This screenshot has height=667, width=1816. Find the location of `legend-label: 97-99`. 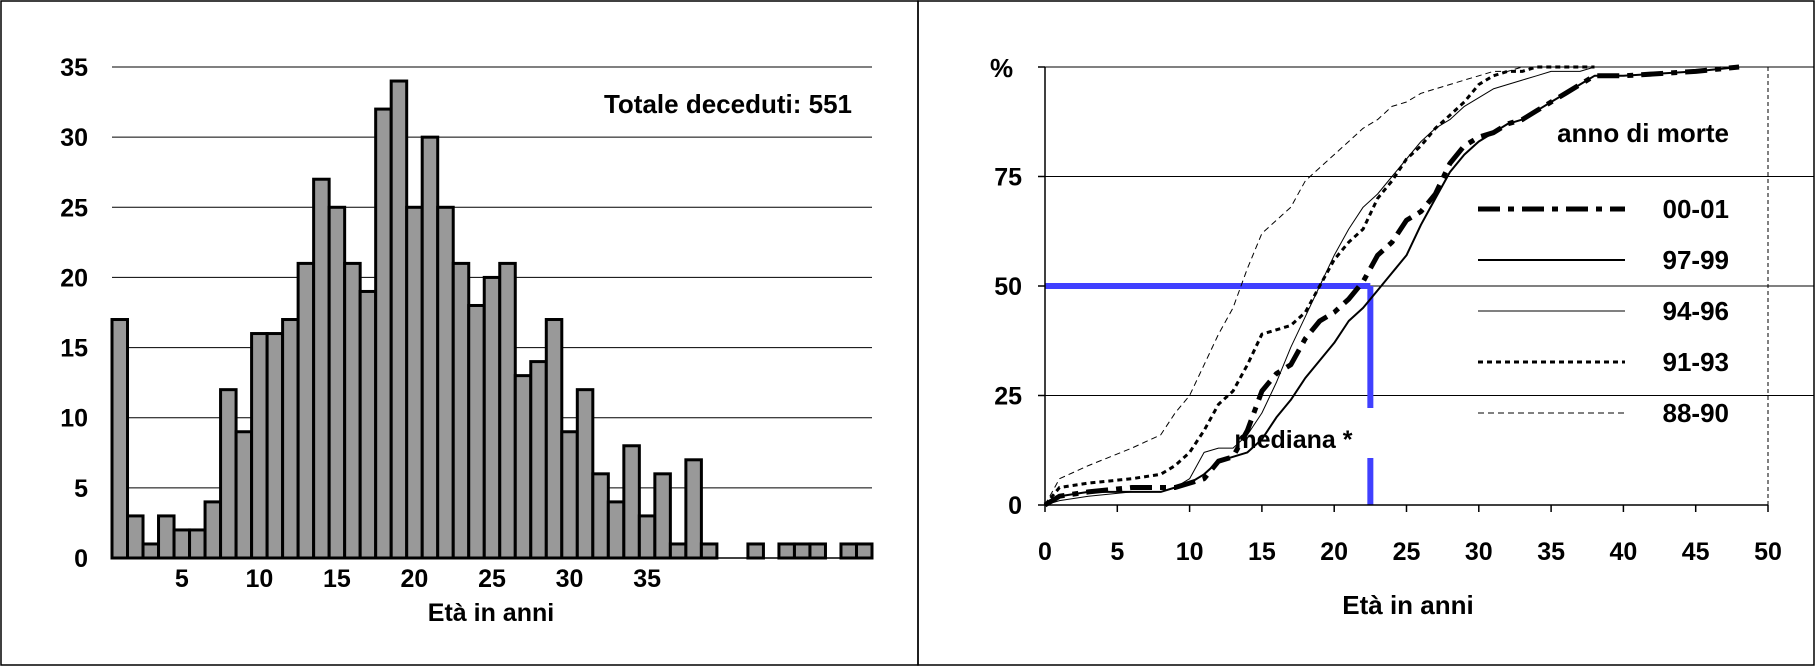

legend-label: 97-99 is located at coordinates (1696, 260).